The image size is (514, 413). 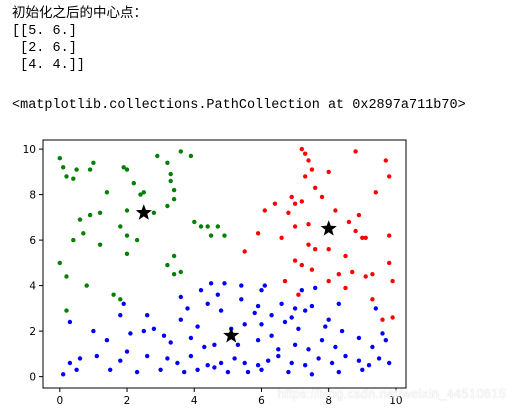 What do you see at coordinates (44, 48) in the screenshot?
I see `stdout-line-row-2: [2. 6.]` at bounding box center [44, 48].